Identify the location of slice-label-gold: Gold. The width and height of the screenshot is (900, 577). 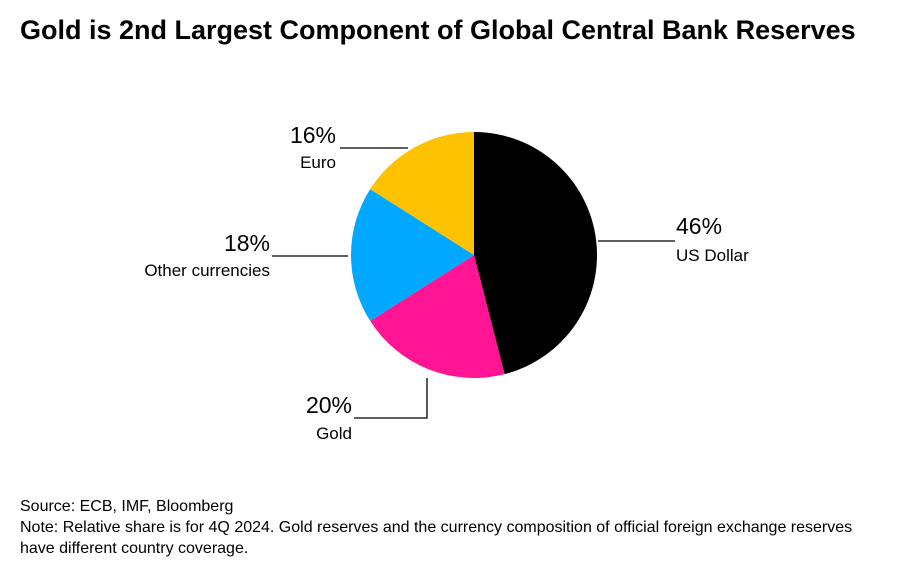
(334, 433).